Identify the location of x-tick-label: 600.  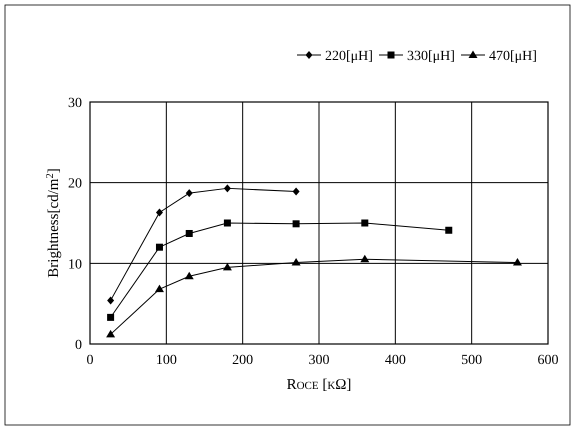
(548, 360).